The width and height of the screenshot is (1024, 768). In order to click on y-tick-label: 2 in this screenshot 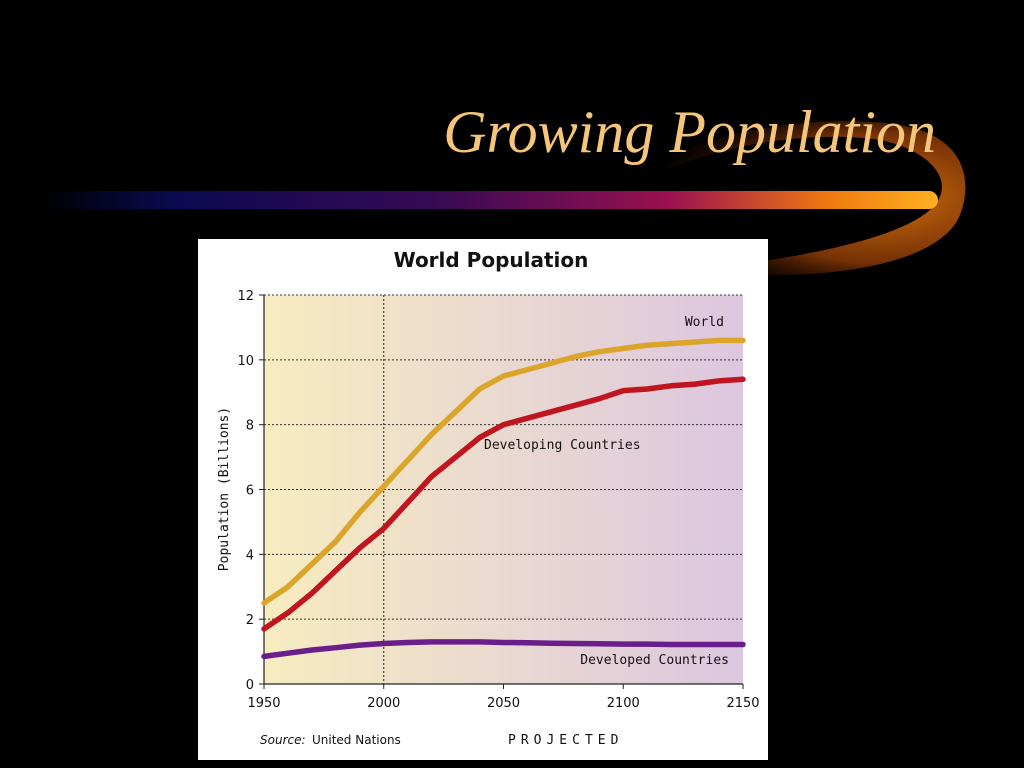, I will do `click(250, 620)`.